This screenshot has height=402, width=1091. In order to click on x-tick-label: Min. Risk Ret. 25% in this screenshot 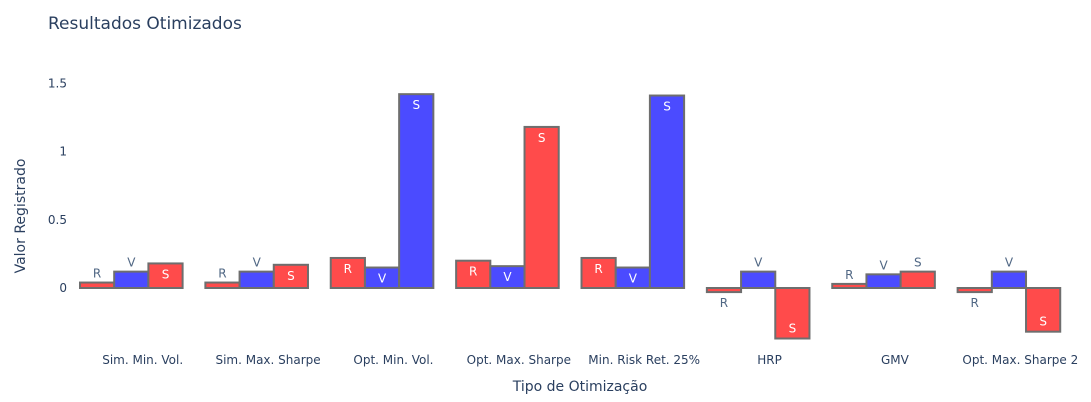, I will do `click(644, 360)`.